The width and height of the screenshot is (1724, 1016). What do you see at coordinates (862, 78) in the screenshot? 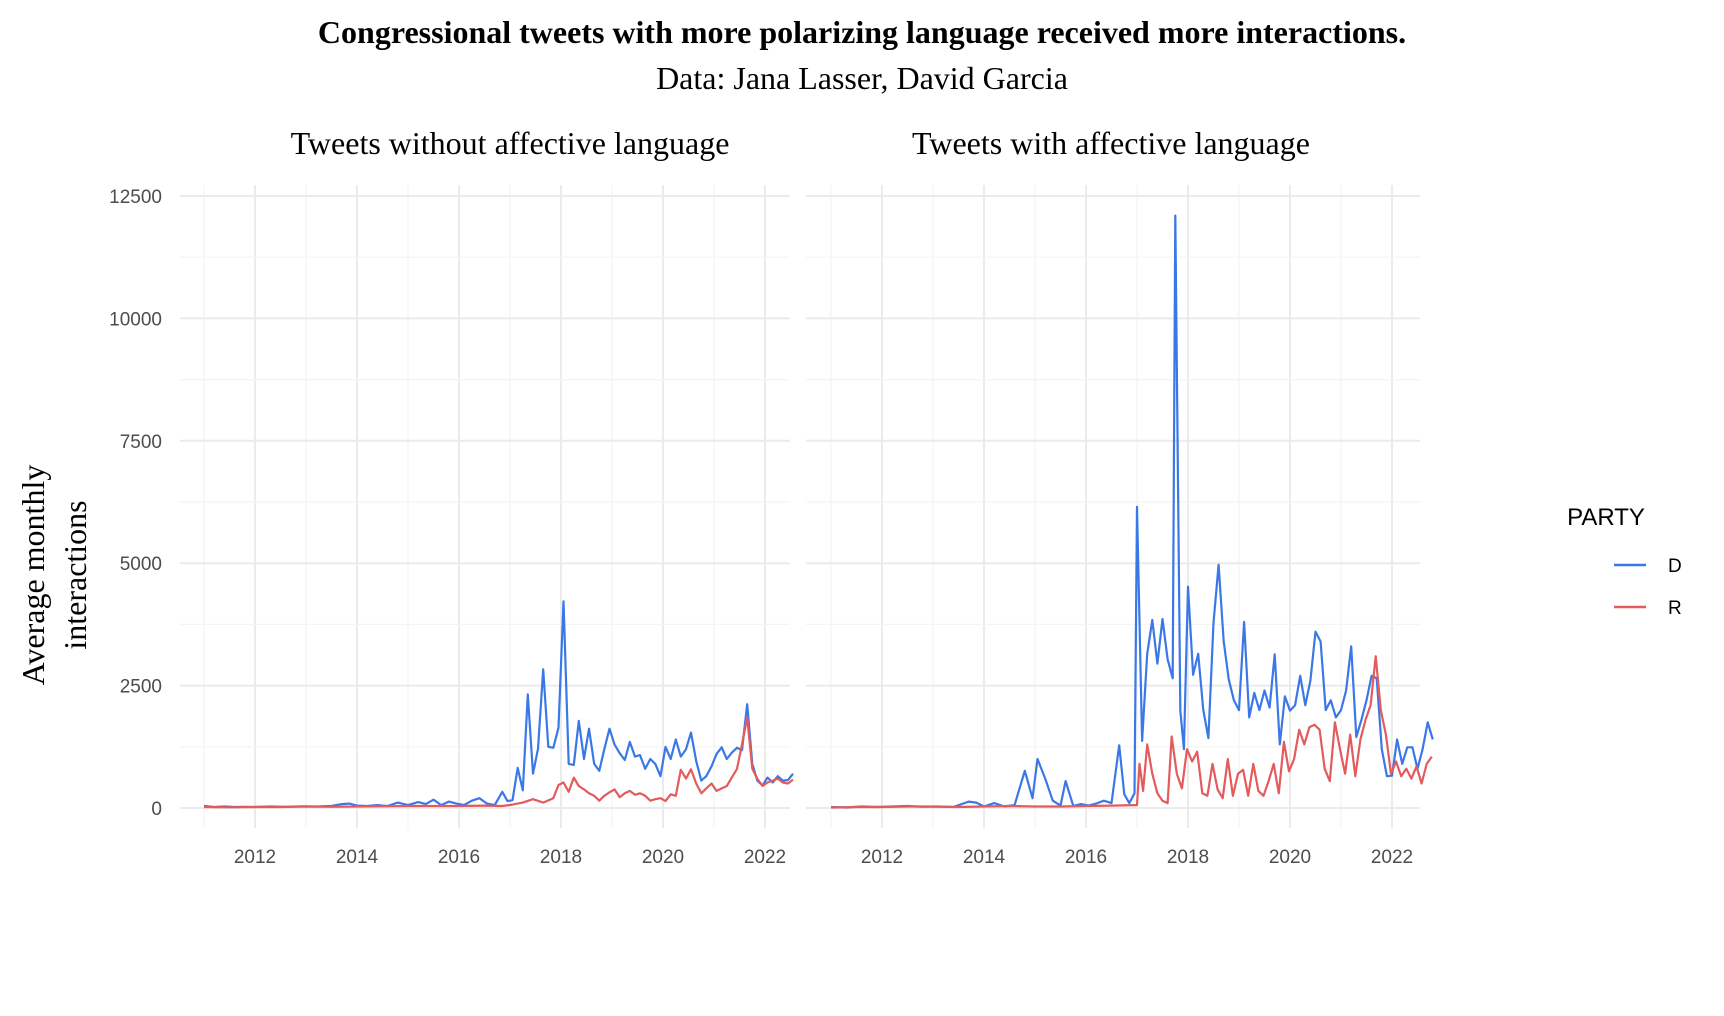
I see `chart-subtitle: Data: Jana Lasser, David Garcia` at bounding box center [862, 78].